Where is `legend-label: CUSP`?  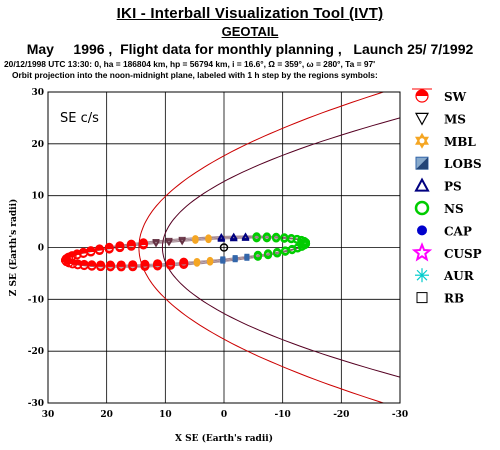
legend-label: CUSP is located at coordinates (463, 254).